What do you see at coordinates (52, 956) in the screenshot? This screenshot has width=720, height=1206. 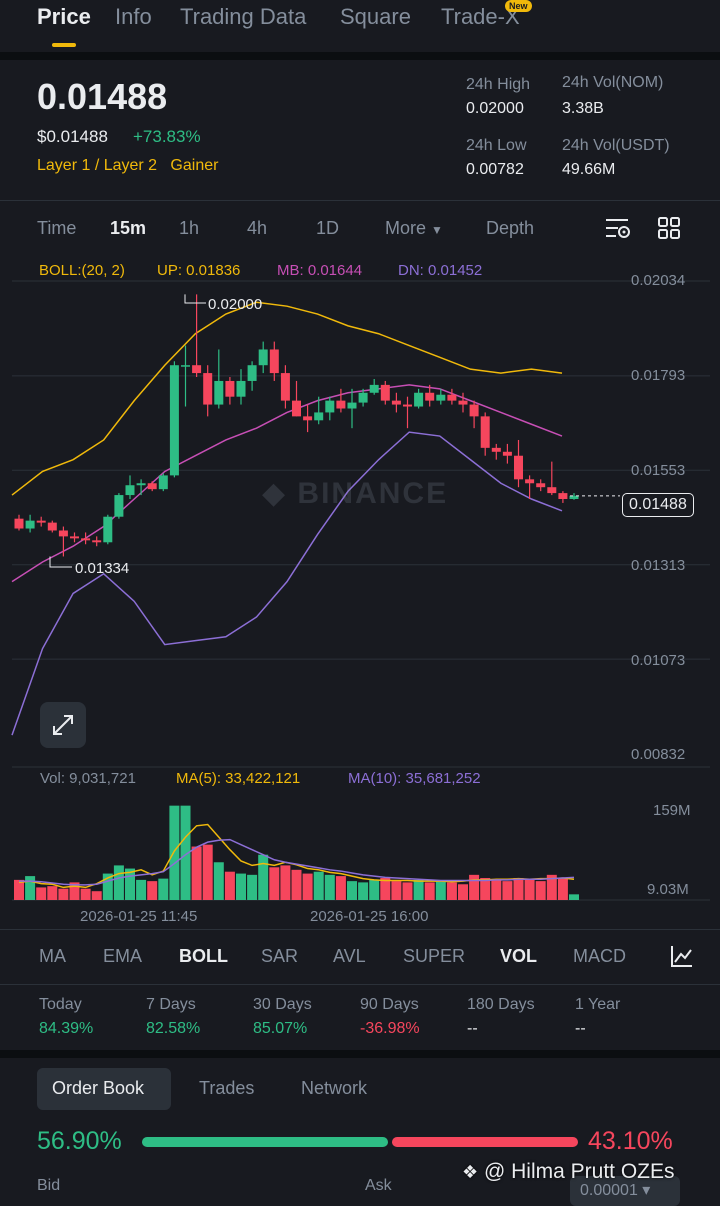 I see `ind-ma: MA` at bounding box center [52, 956].